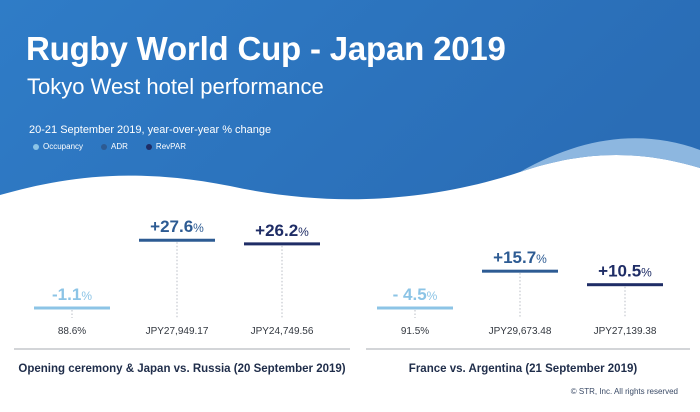  I want to click on page-title: Rugby World Cup - Japan 2019, so click(266, 48).